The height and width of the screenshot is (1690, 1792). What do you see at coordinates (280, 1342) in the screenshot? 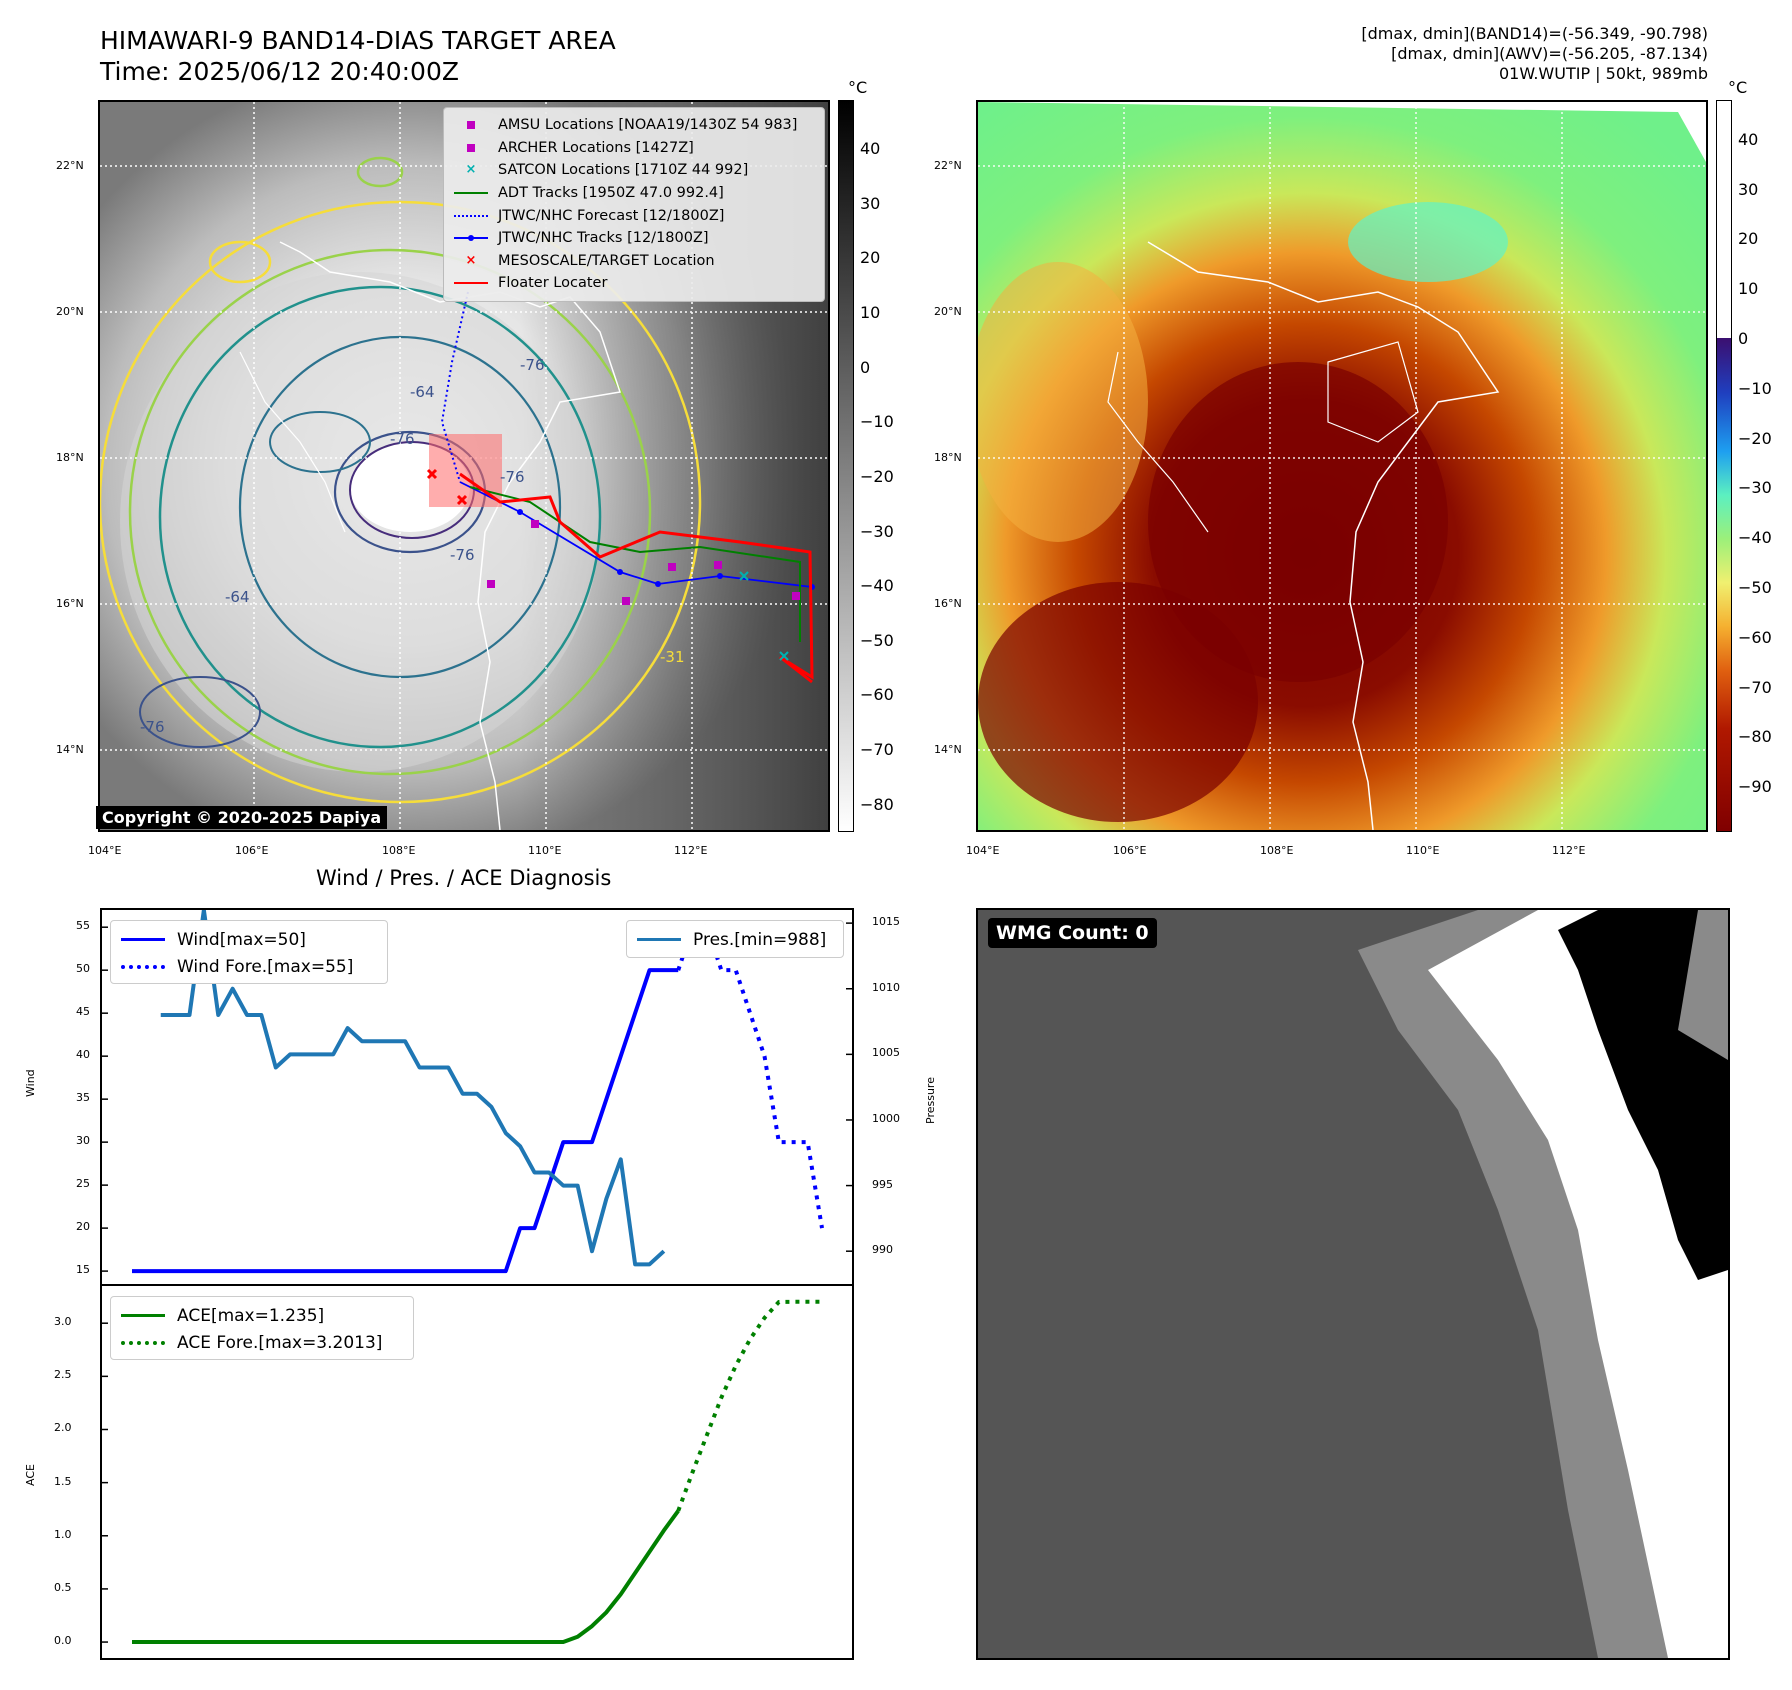
I see `legend-label: ACE Fore.[max=3.2013]` at bounding box center [280, 1342].